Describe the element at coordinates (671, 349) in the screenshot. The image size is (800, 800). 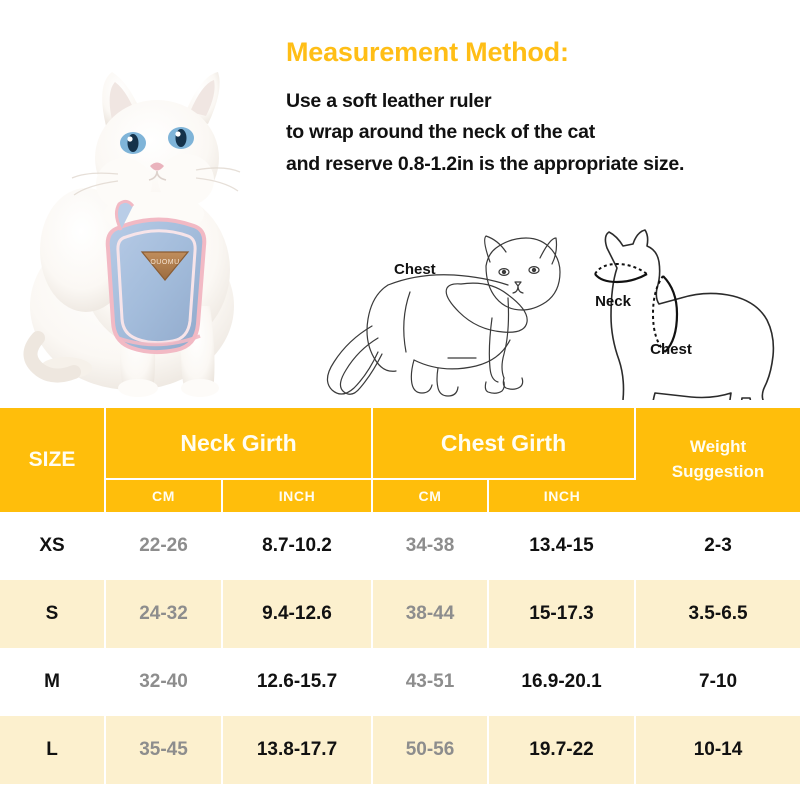
I see `dog-chest-label: Chest` at that location.